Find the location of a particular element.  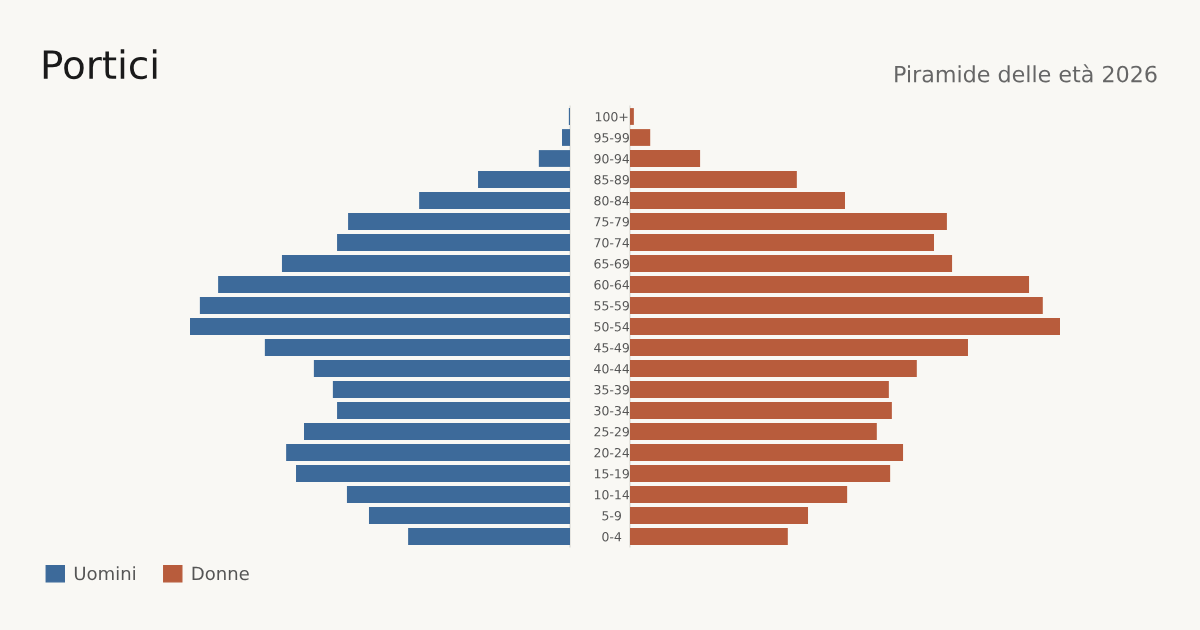

y-tick-label: 10-14 is located at coordinates (612, 494).